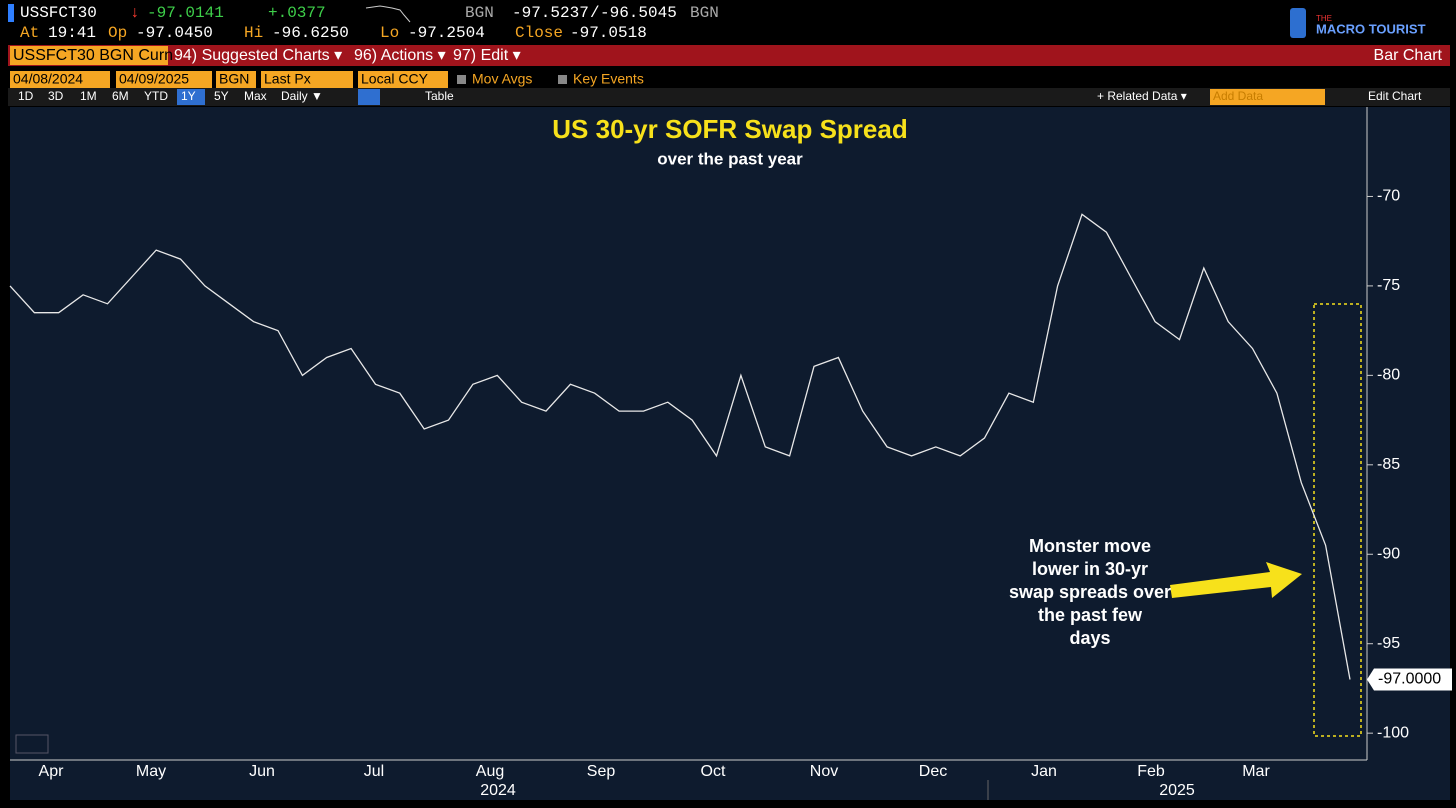  Describe the element at coordinates (395, 79) in the screenshot. I see `currency: Local CCY` at that location.